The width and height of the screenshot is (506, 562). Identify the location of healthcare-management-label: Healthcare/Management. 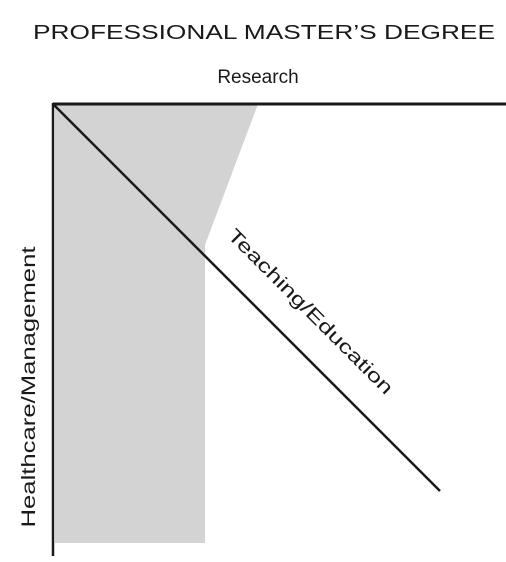
(29, 387).